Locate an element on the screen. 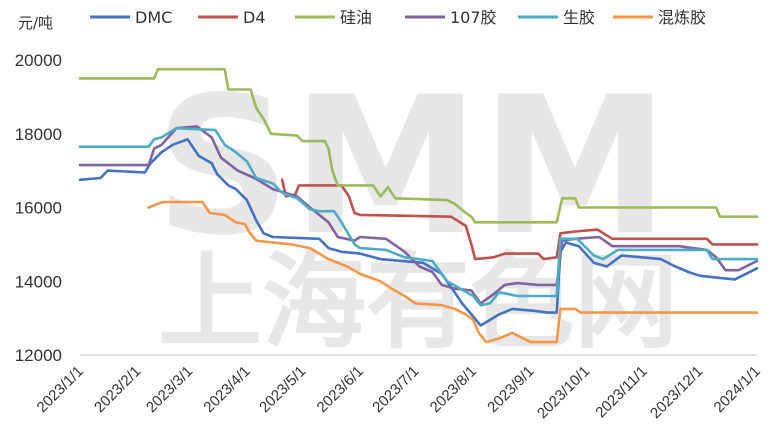  legend-label: DMC is located at coordinates (153, 17).